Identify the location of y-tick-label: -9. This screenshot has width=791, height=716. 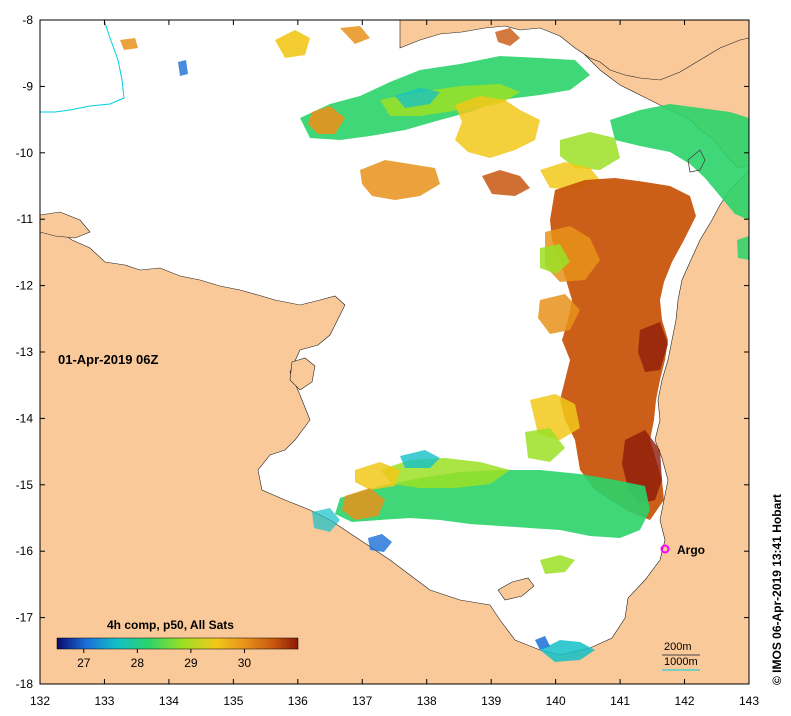
(27, 86).